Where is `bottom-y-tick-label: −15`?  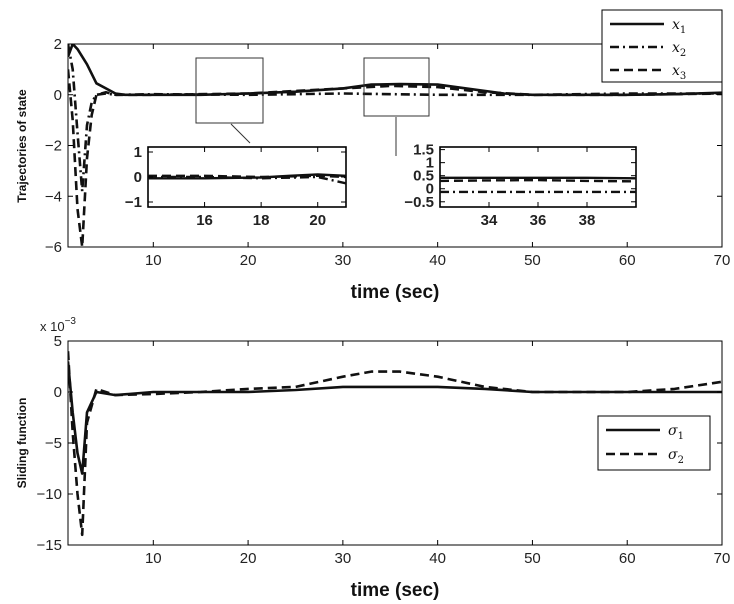 bottom-y-tick-label: −15 is located at coordinates (49, 545).